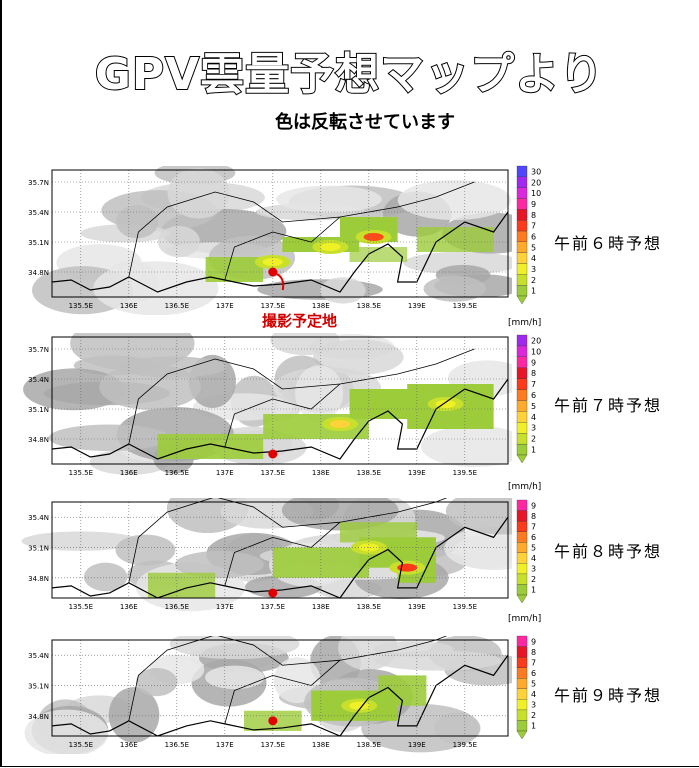 The height and width of the screenshot is (768, 699). I want to click on x-tick-label: 136.5E, so click(177, 473).